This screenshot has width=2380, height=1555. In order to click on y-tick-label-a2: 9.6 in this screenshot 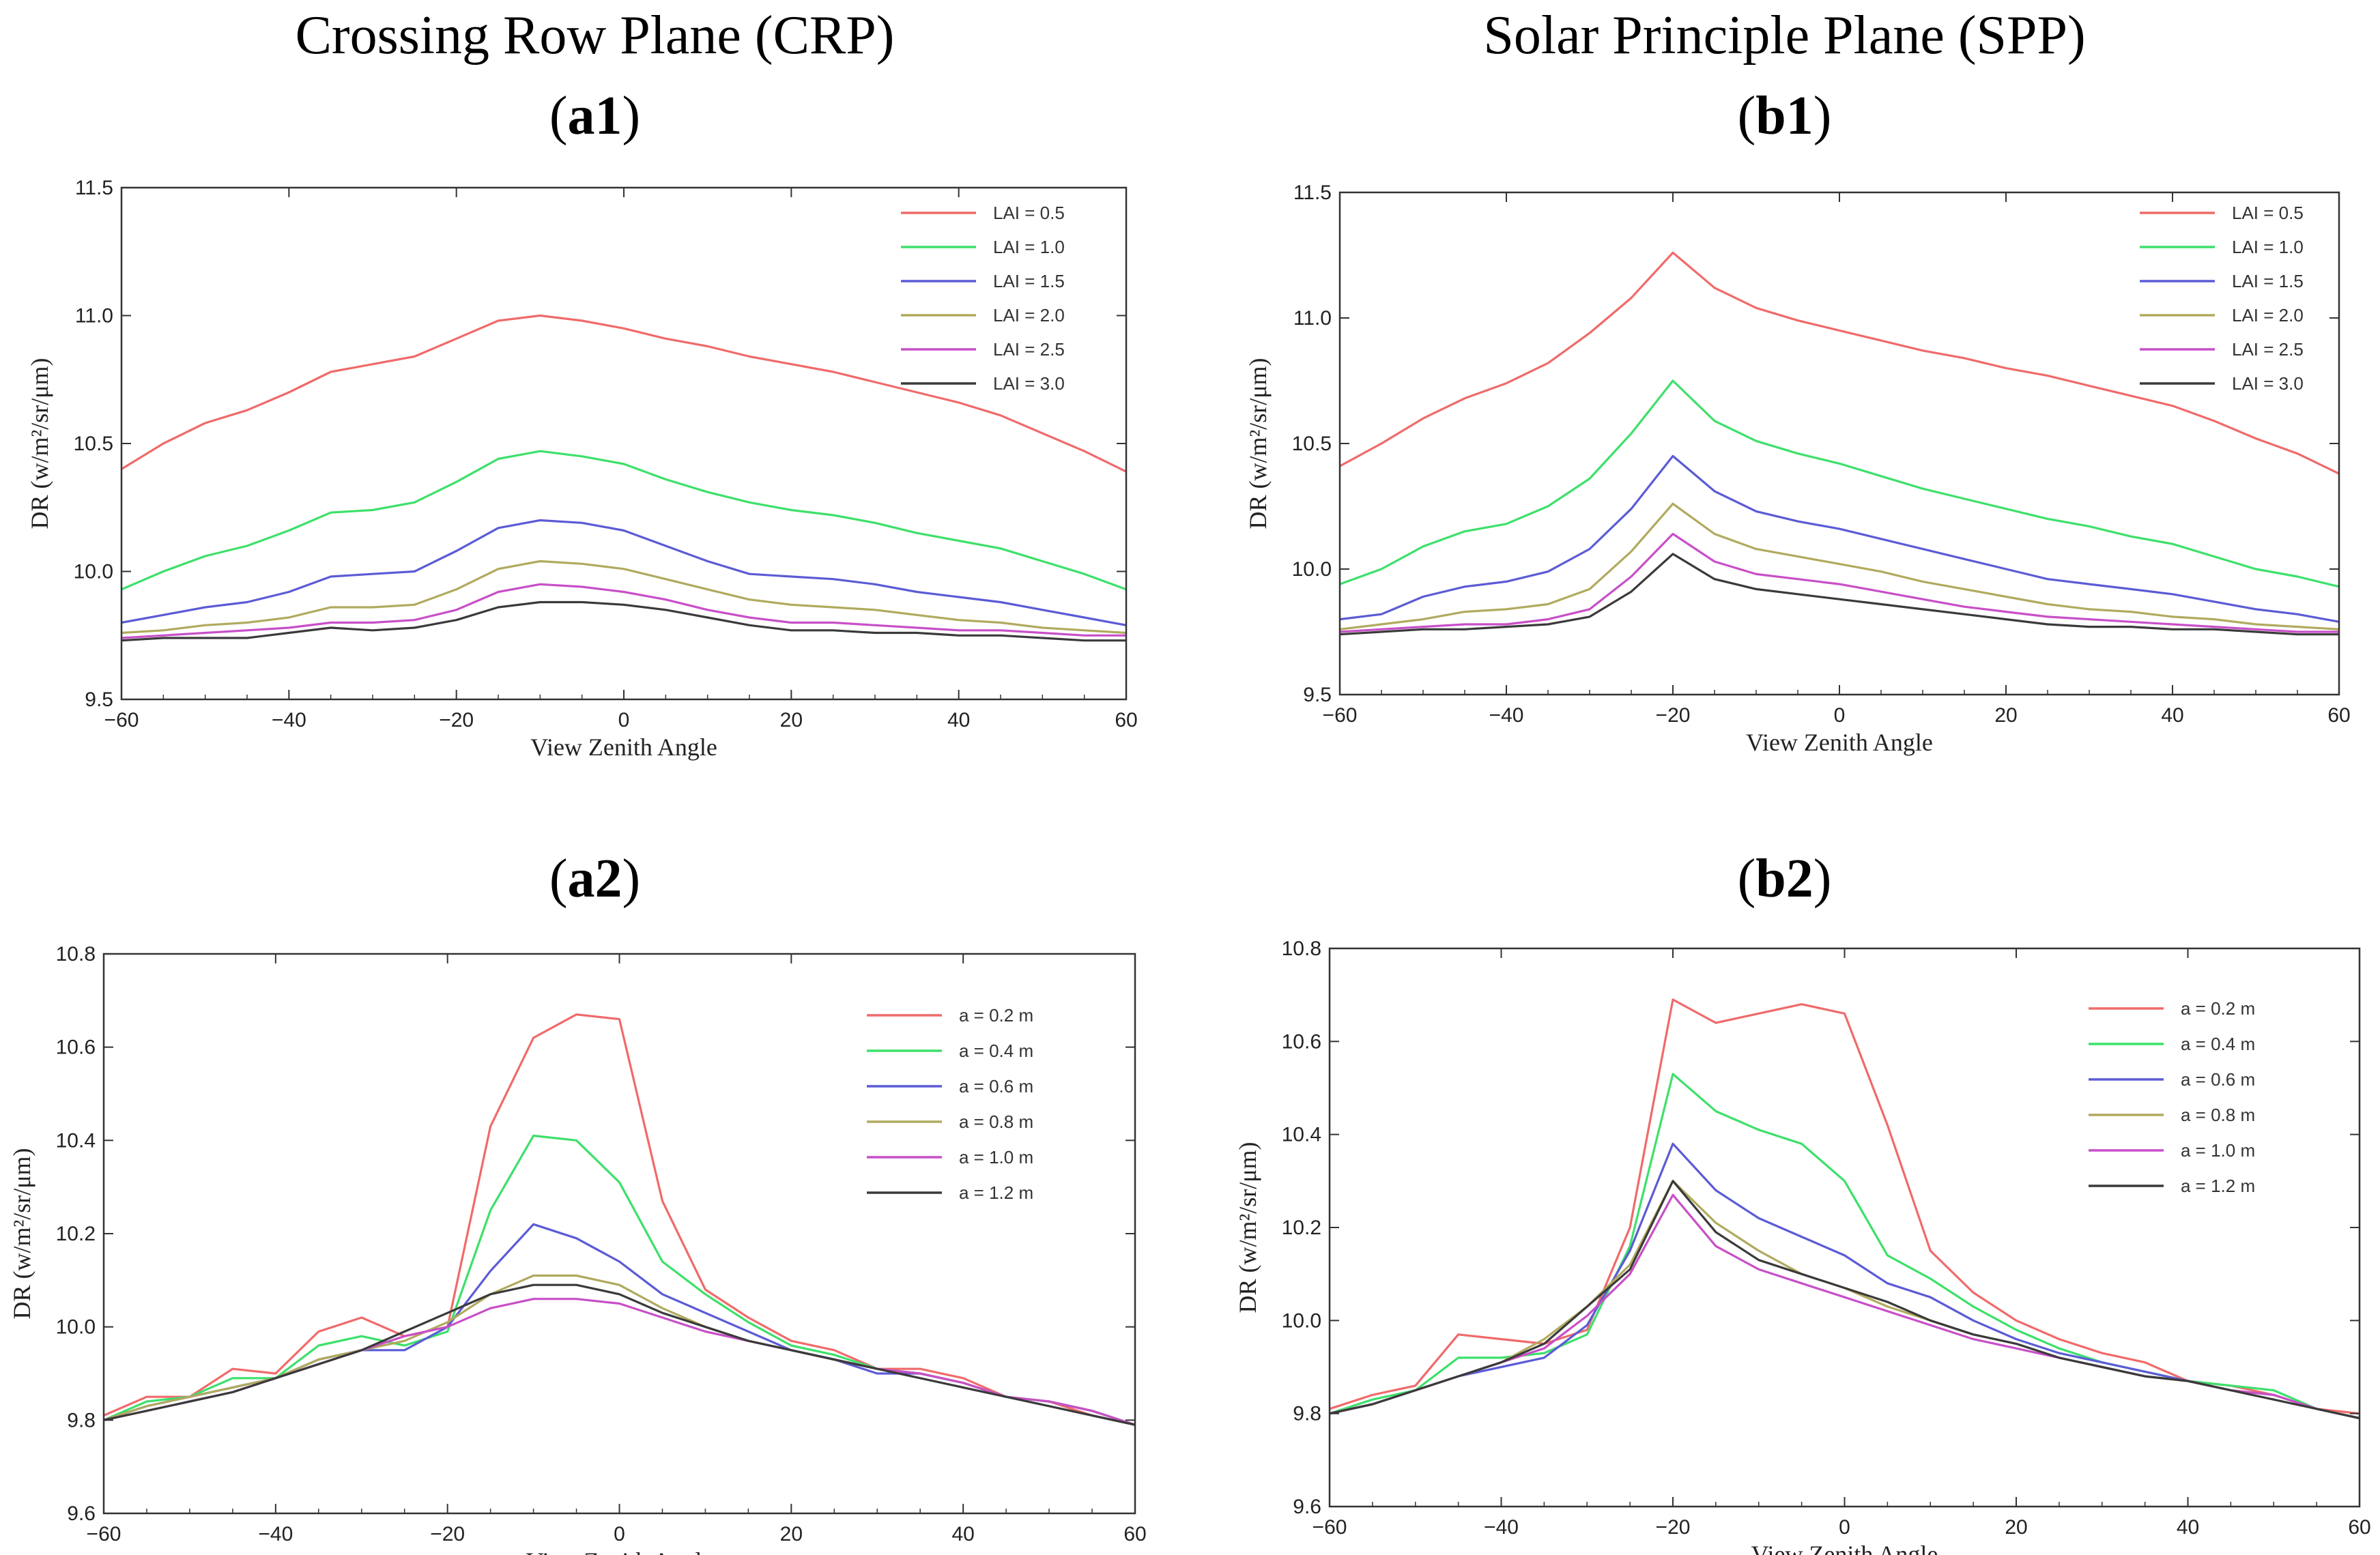, I will do `click(81, 1514)`.